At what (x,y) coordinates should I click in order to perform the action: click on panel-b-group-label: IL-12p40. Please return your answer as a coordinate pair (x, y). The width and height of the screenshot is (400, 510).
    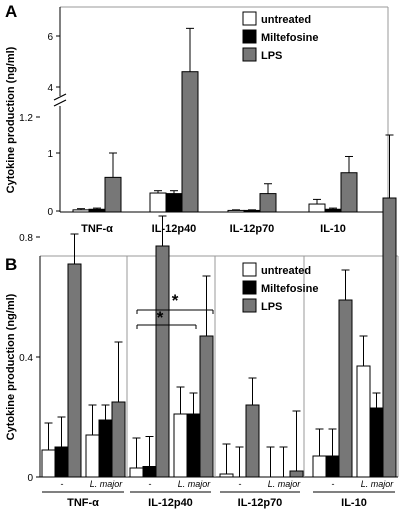
    Looking at the image, I should click on (170, 503).